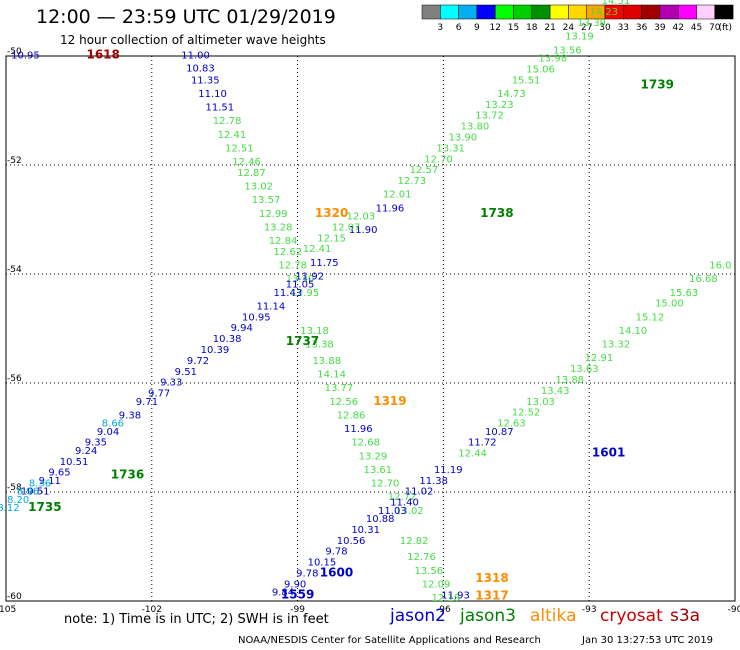 This screenshot has height=650, width=740. What do you see at coordinates (642, 28) in the screenshot?
I see `colorbar-tick-label: 36` at bounding box center [642, 28].